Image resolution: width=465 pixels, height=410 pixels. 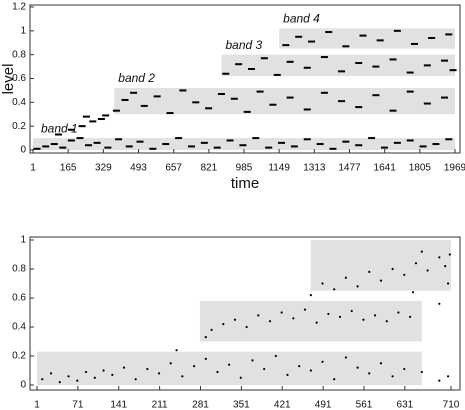 I want to click on x-tick-label: 281, so click(x=200, y=405).